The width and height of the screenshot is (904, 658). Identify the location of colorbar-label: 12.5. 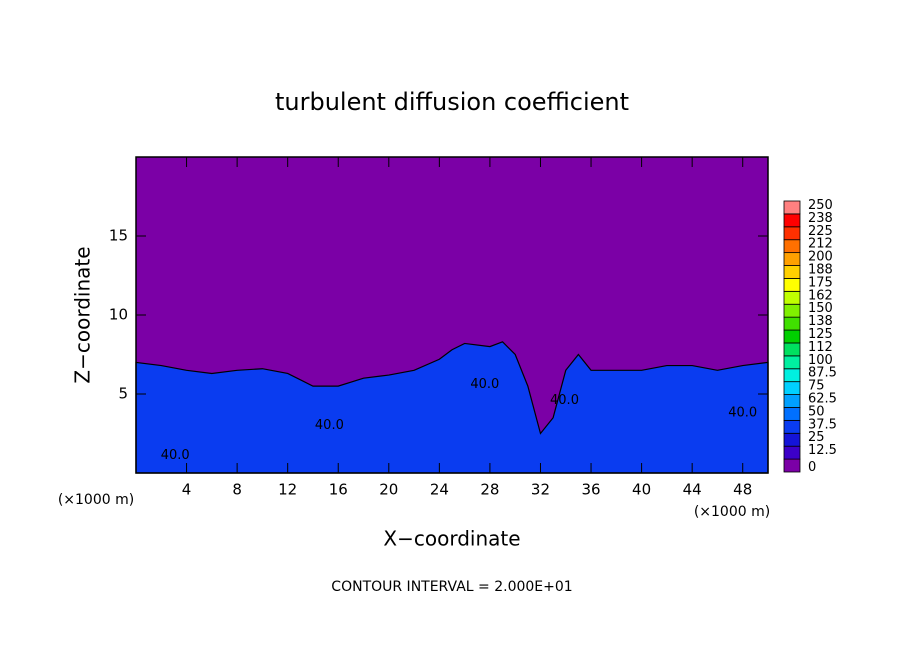
(822, 450).